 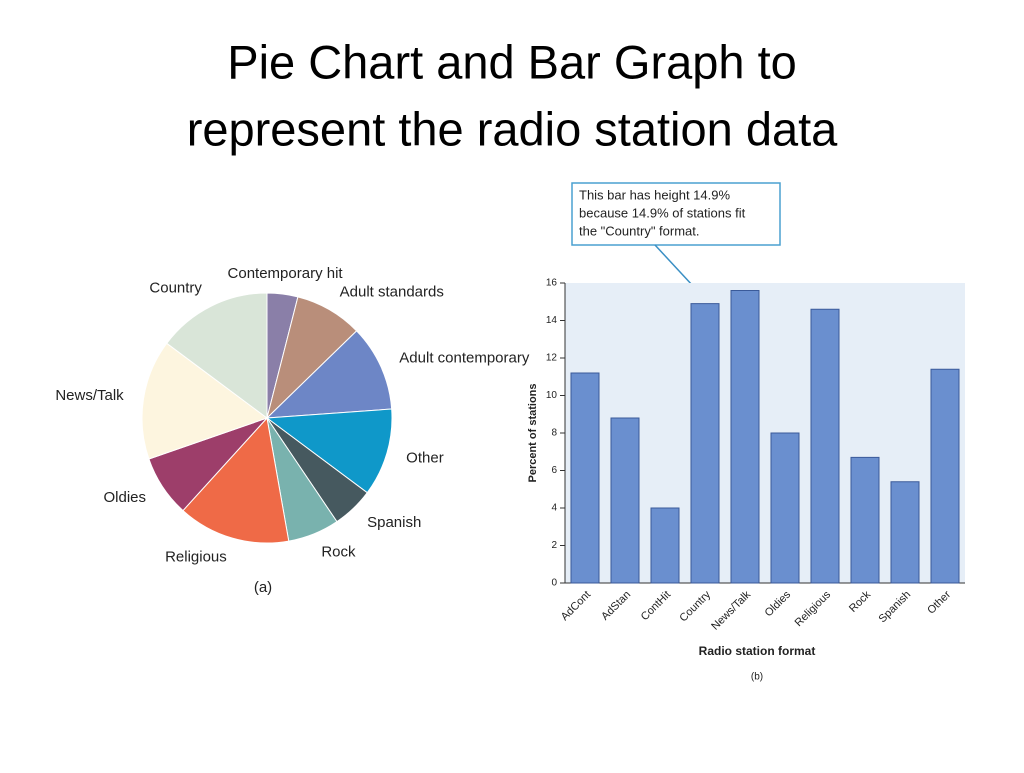 What do you see at coordinates (552, 320) in the screenshot?
I see `y-tick-label: 14` at bounding box center [552, 320].